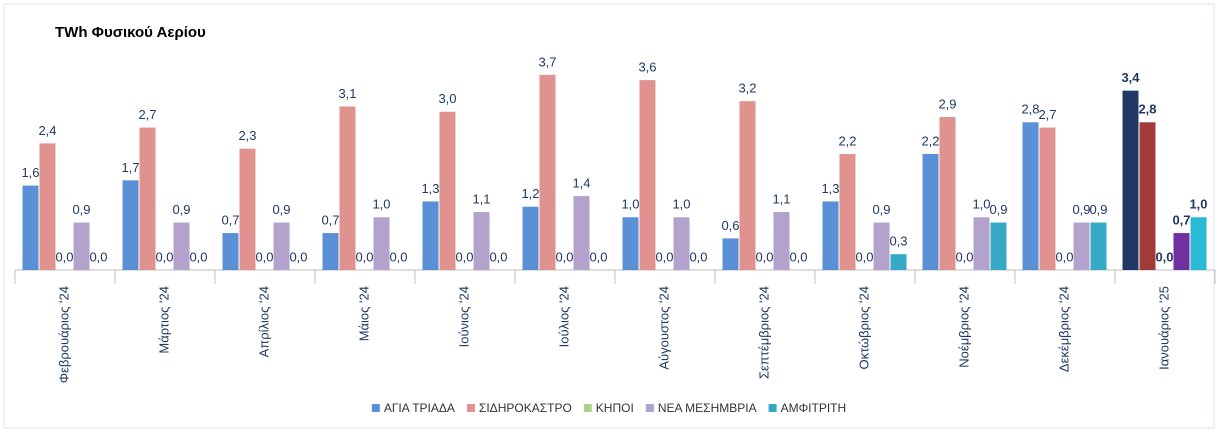 The width and height of the screenshot is (1218, 432). Describe the element at coordinates (747, 88) in the screenshot. I see `data-label: 3,2` at that location.